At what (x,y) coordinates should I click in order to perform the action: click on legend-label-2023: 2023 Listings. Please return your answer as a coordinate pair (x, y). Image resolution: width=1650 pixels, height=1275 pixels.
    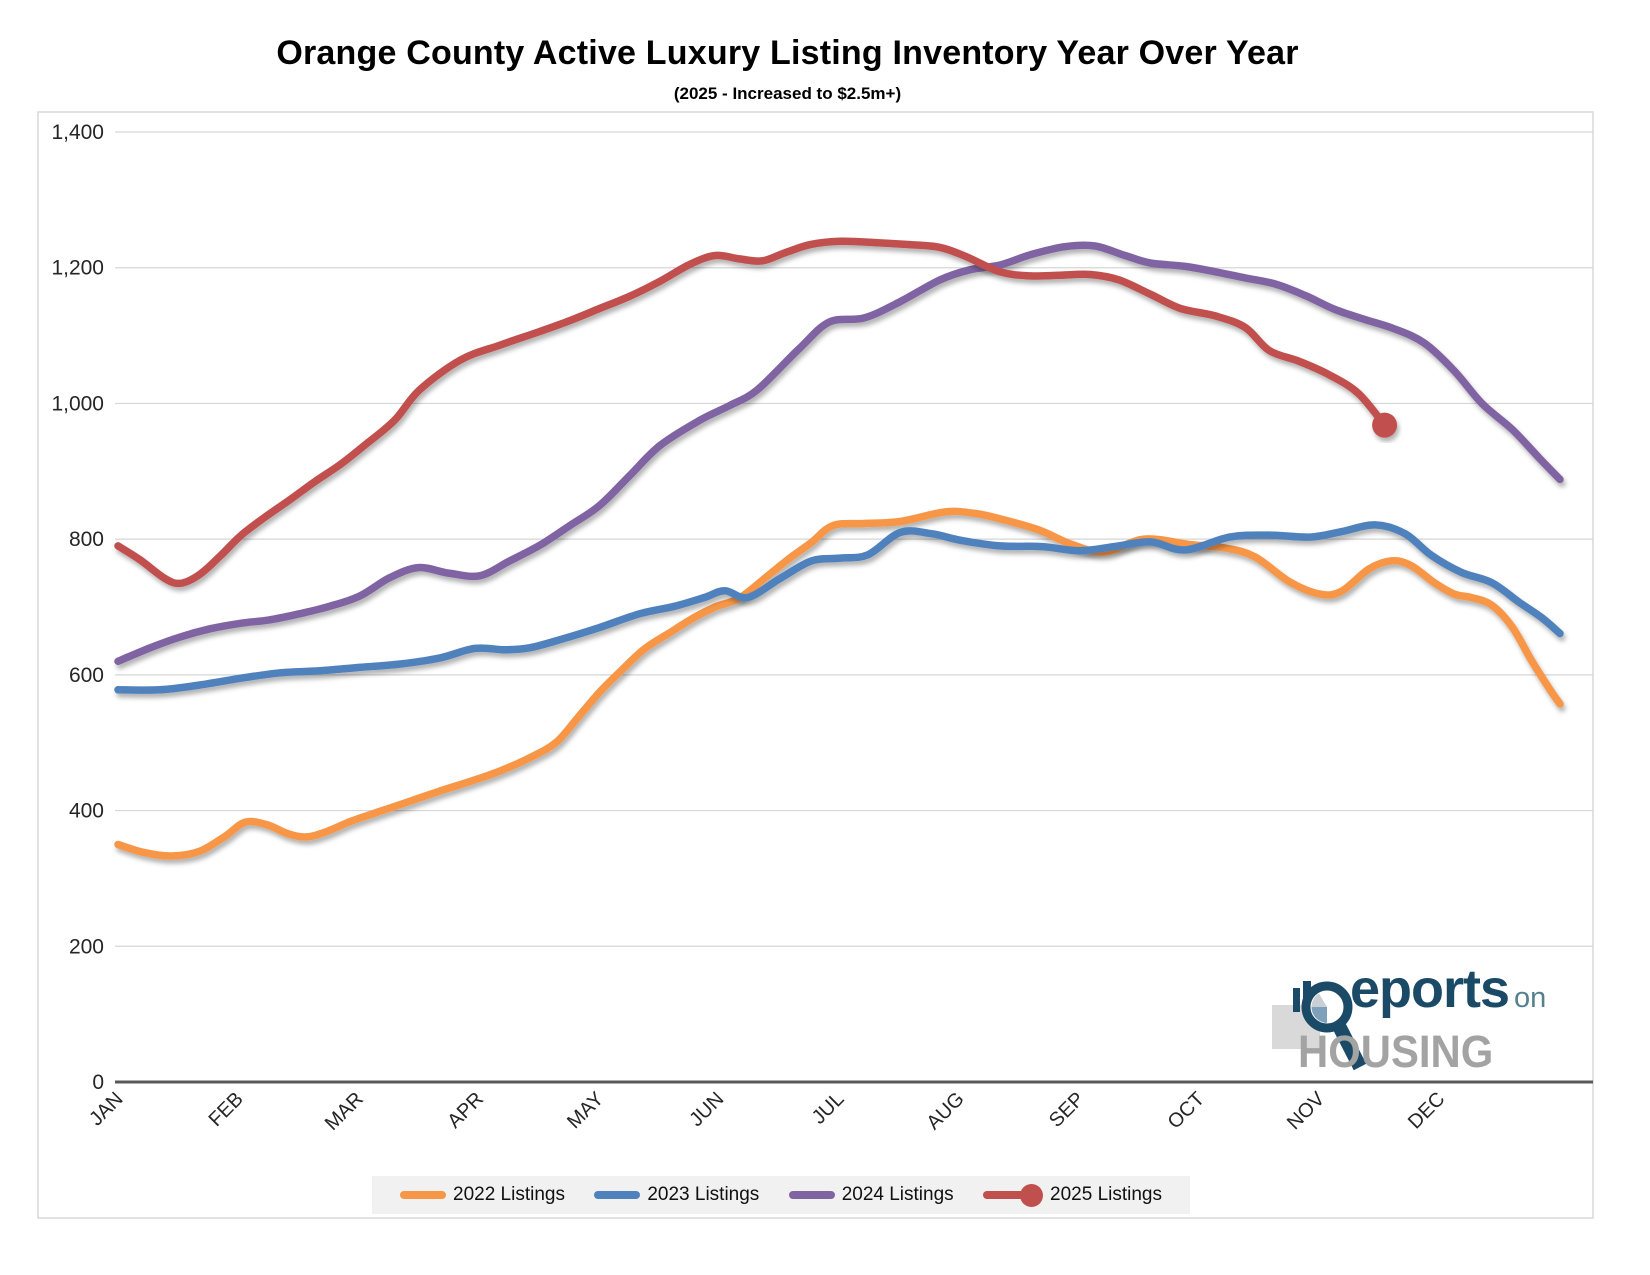
    Looking at the image, I should click on (703, 1194).